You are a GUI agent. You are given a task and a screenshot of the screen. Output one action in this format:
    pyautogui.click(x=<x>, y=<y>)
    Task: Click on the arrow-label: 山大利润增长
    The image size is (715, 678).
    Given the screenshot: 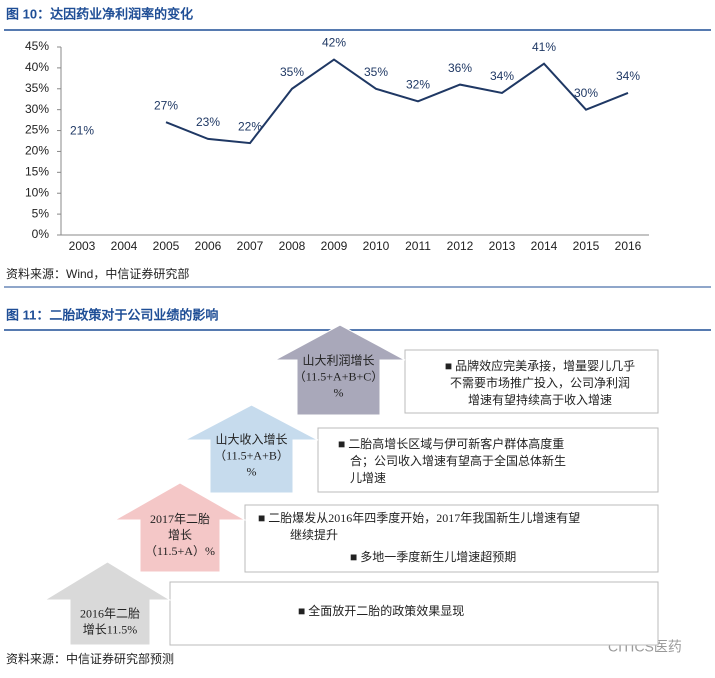 What is the action you would take?
    pyautogui.click(x=338, y=360)
    